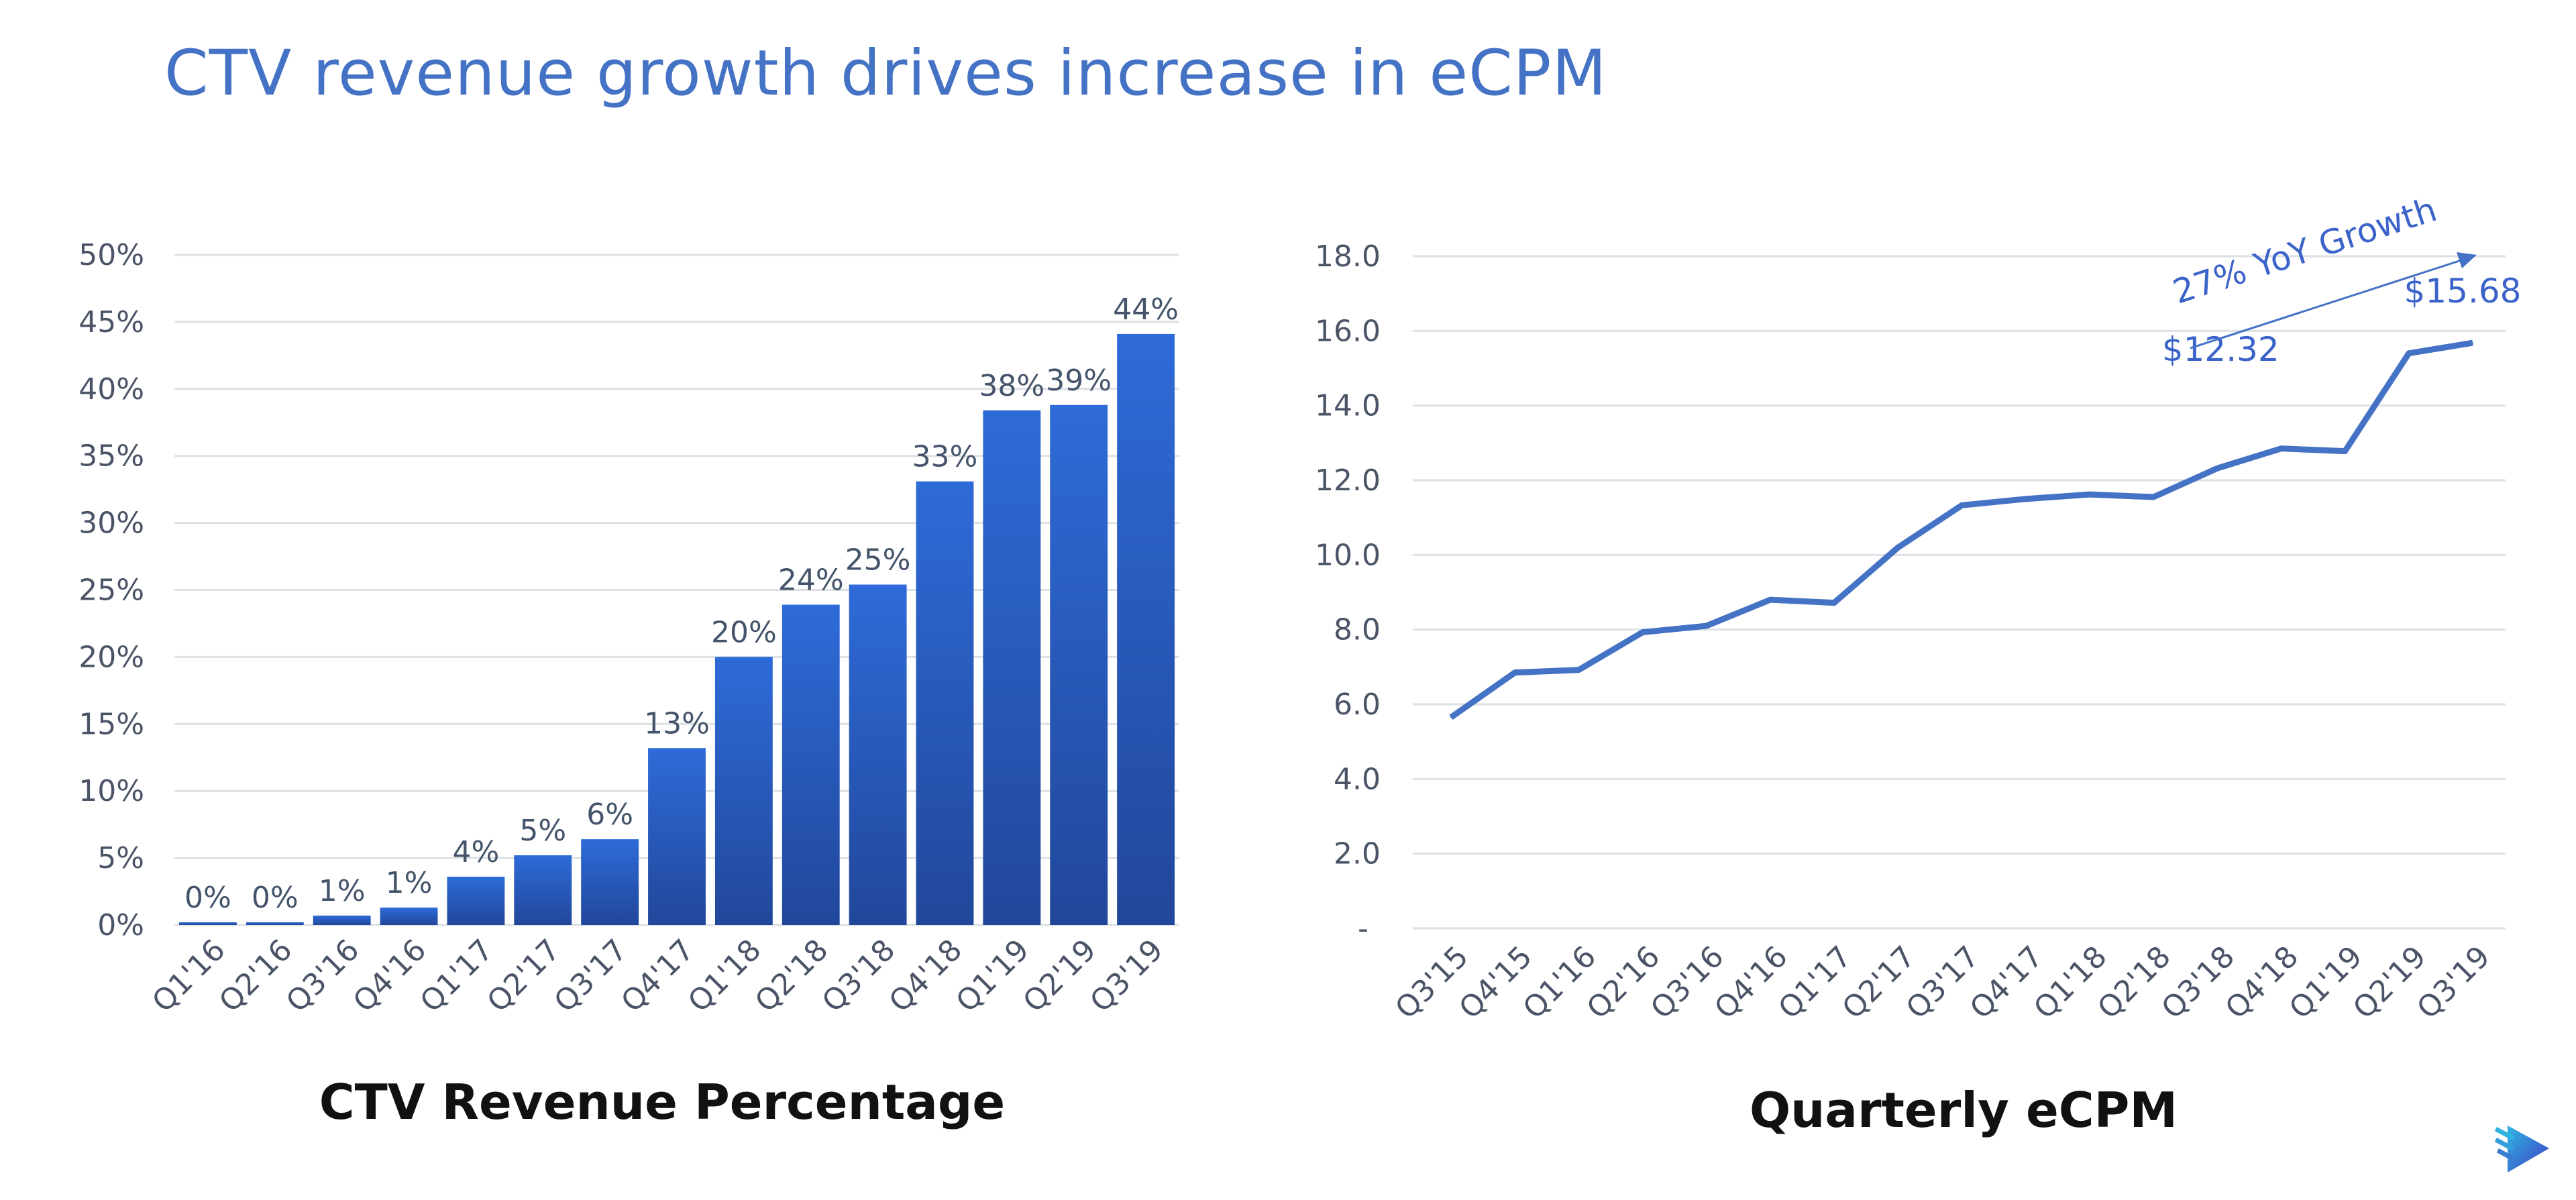 The width and height of the screenshot is (2576, 1200). Describe the element at coordinates (1687, 983) in the screenshot. I see `x-tick-label: Q3'16` at that location.